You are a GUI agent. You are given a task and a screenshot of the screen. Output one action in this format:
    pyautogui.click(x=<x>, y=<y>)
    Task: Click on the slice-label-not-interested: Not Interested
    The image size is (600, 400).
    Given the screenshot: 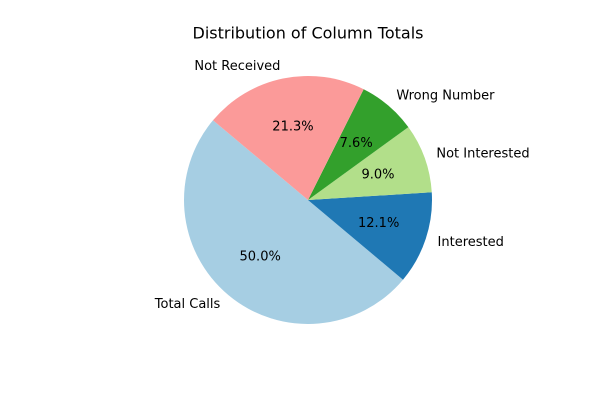 What is the action you would take?
    pyautogui.click(x=482, y=153)
    